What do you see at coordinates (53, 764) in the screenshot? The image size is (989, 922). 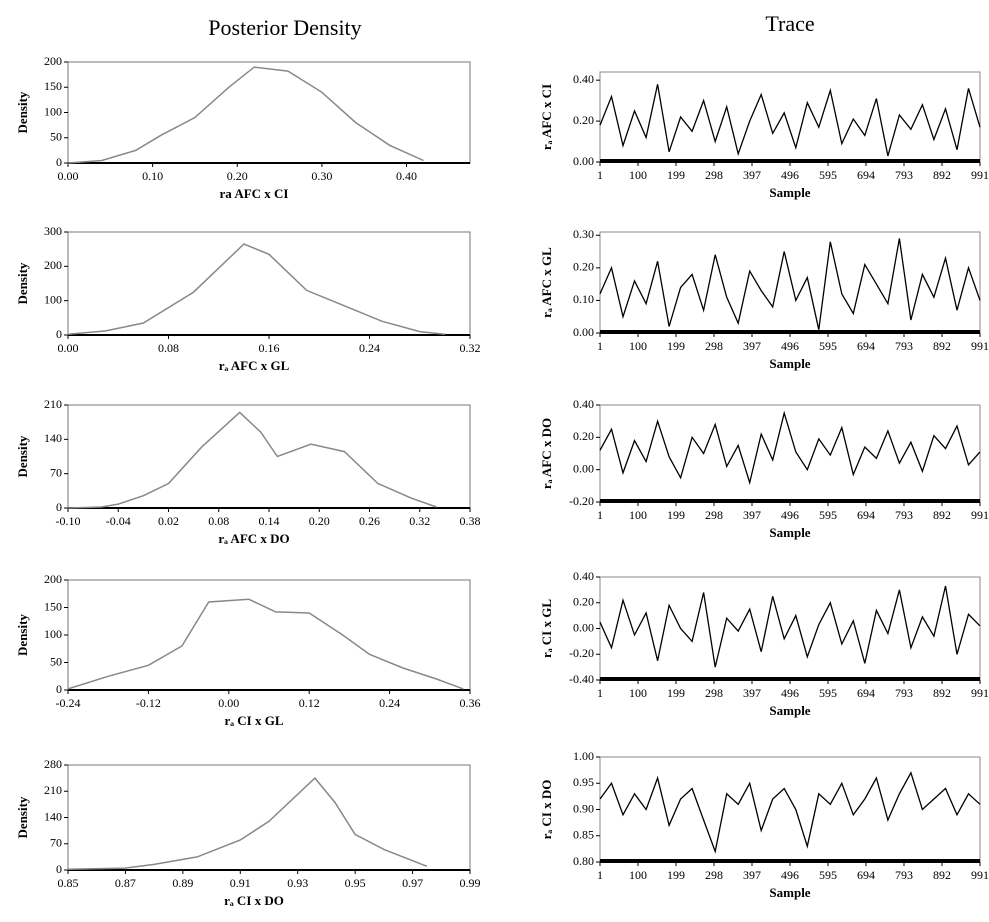 I see `y-tick-label: 280` at bounding box center [53, 764].